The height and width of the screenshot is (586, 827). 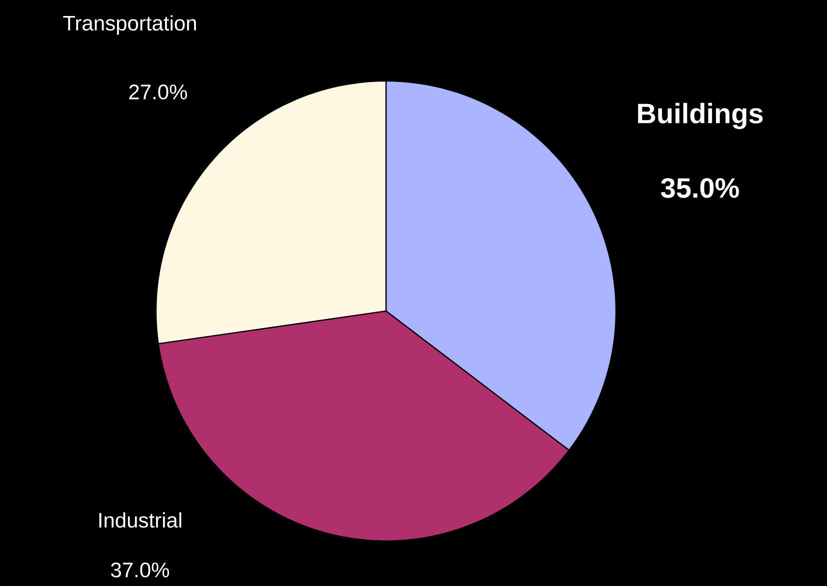 I want to click on slice-label: Industrial, so click(x=140, y=520).